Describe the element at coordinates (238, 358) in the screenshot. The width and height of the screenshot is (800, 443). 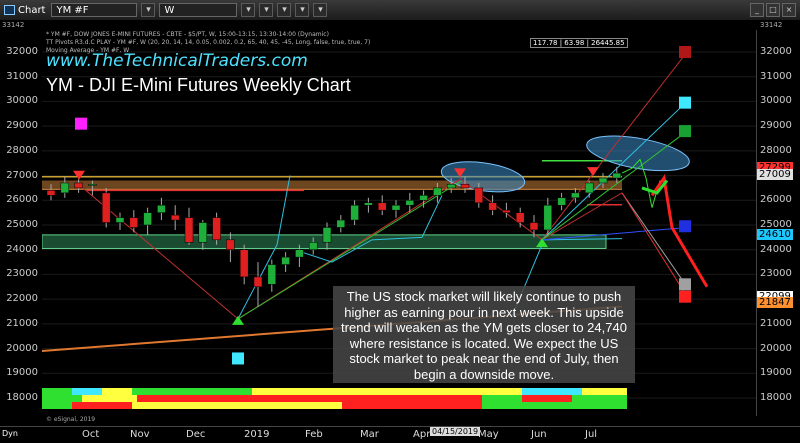
I see `marker-square` at that location.